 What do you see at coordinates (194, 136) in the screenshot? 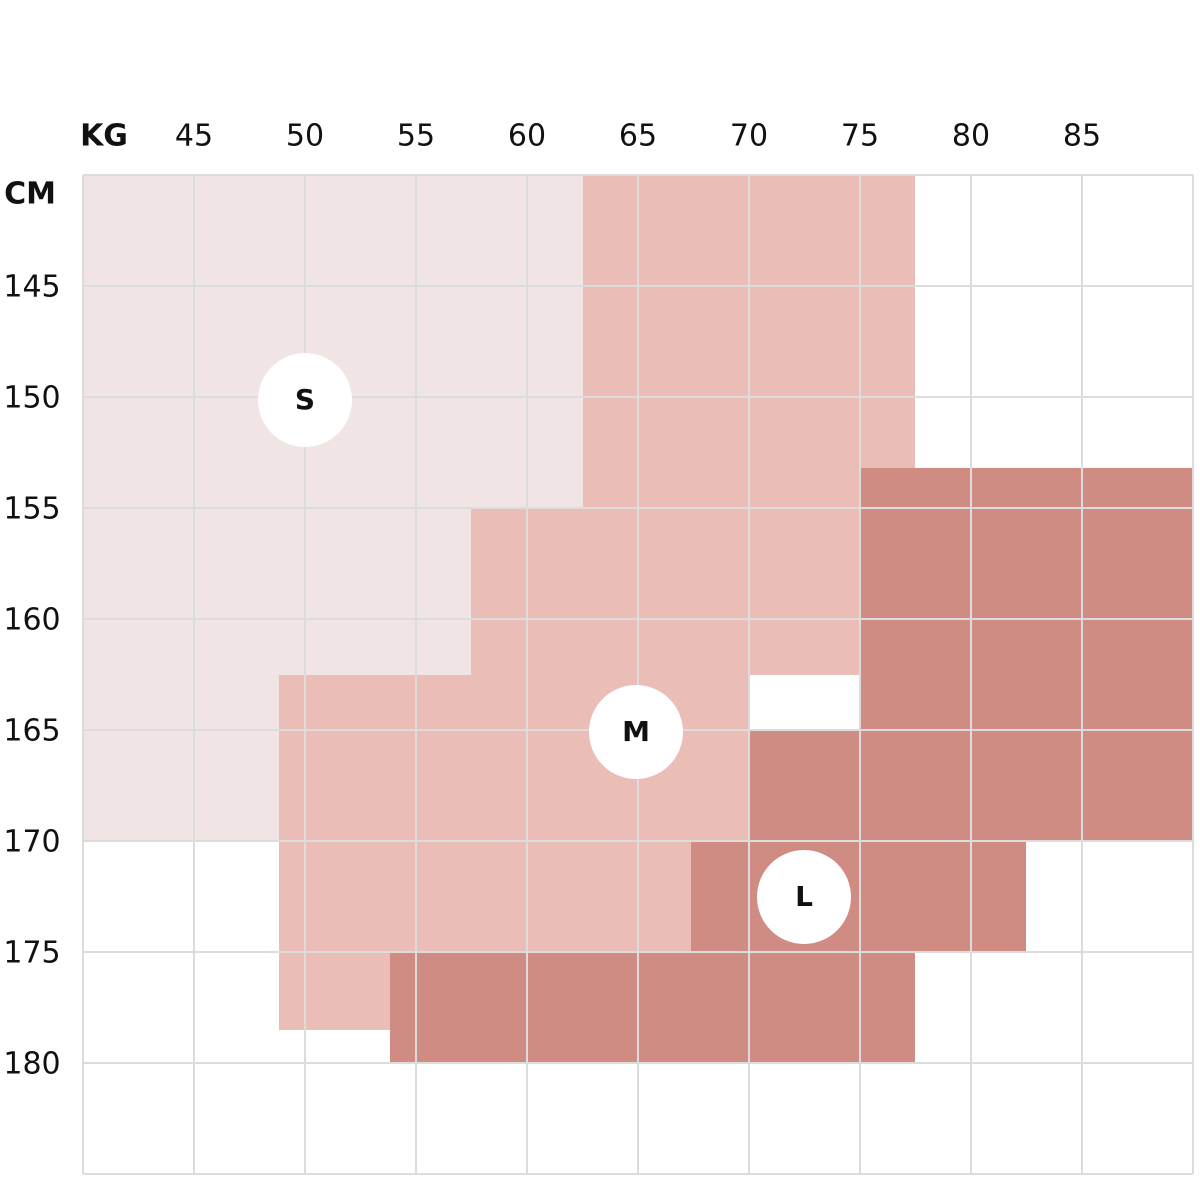
I see `x-label: 45` at bounding box center [194, 136].